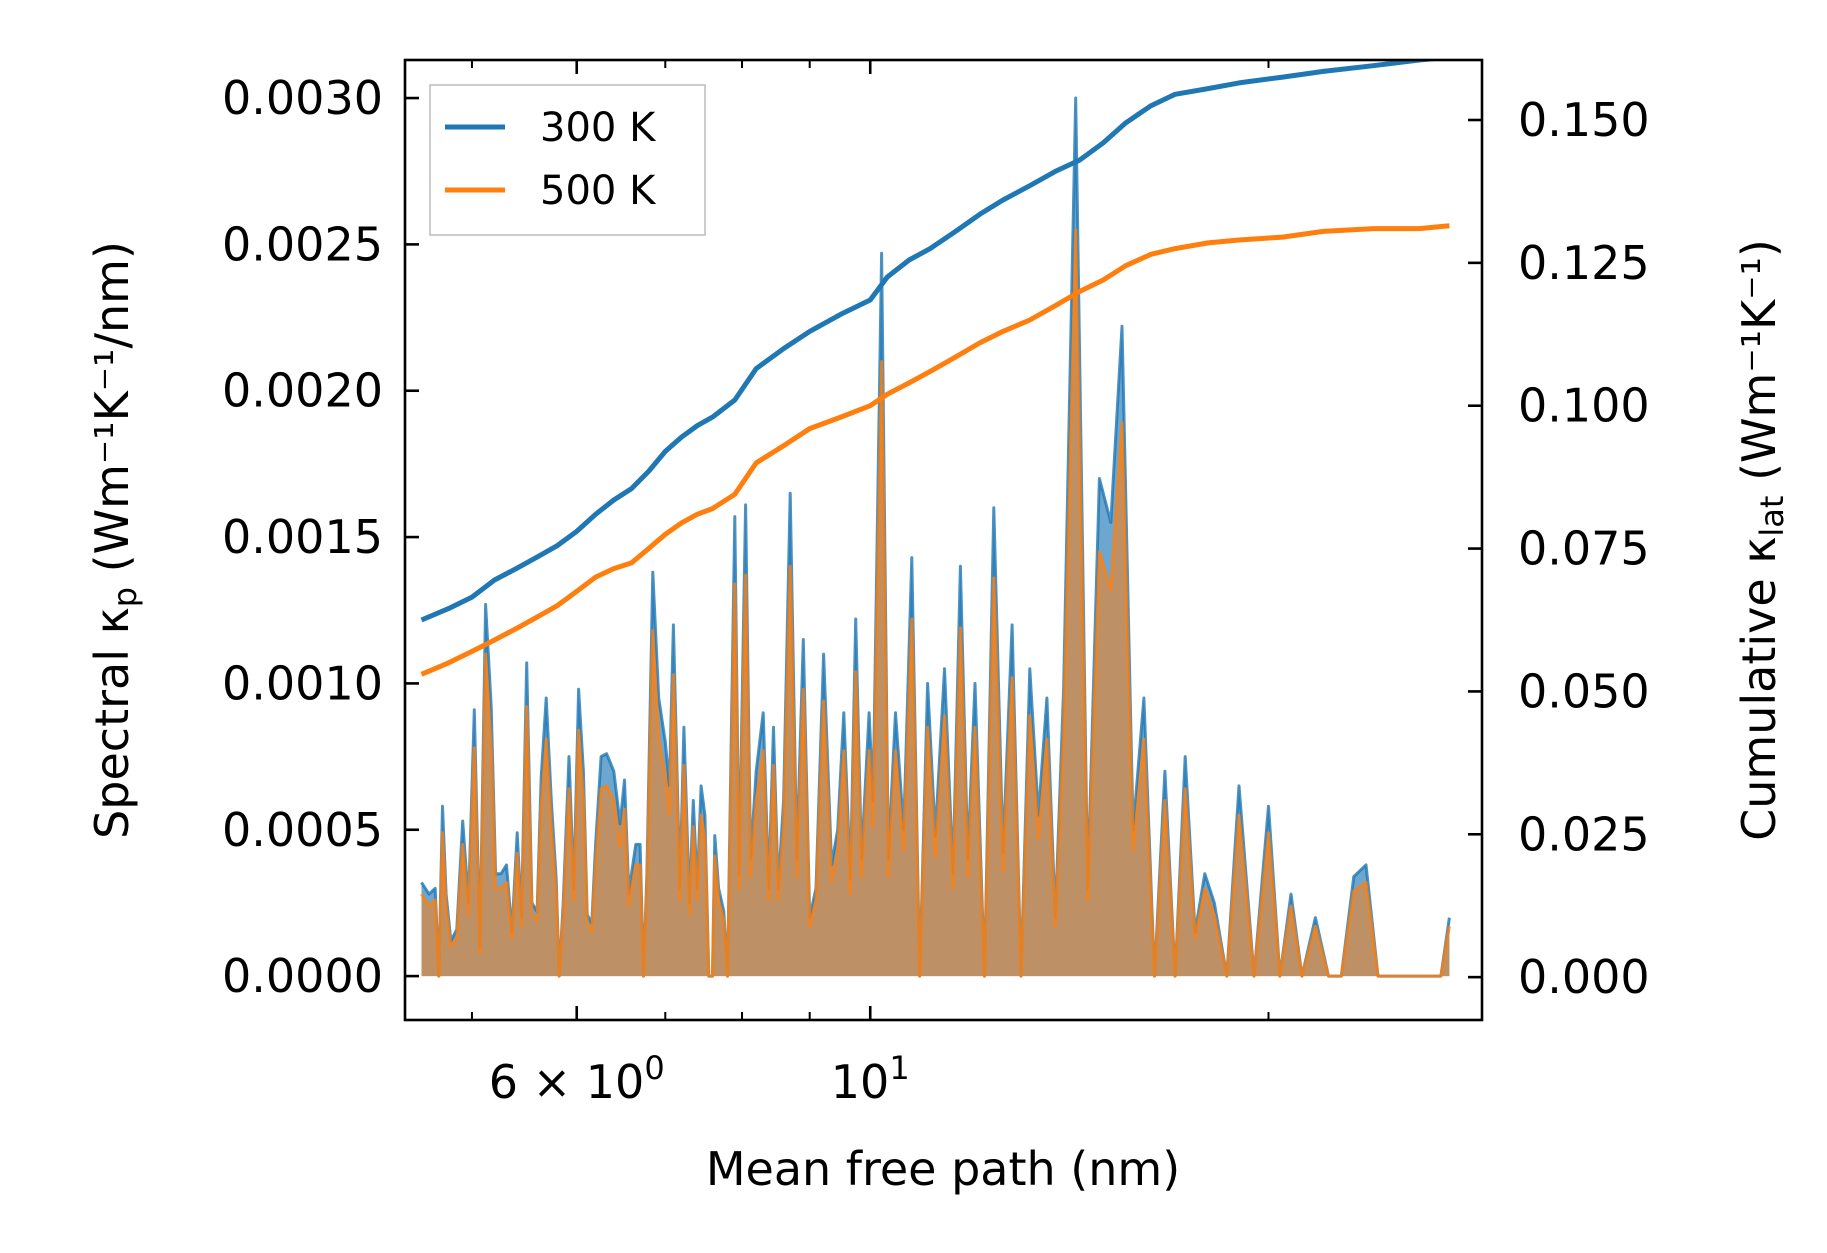 The height and width of the screenshot is (1253, 1827). What do you see at coordinates (302, 683) in the screenshot?
I see `y-tick-label: 0.0010` at bounding box center [302, 683].